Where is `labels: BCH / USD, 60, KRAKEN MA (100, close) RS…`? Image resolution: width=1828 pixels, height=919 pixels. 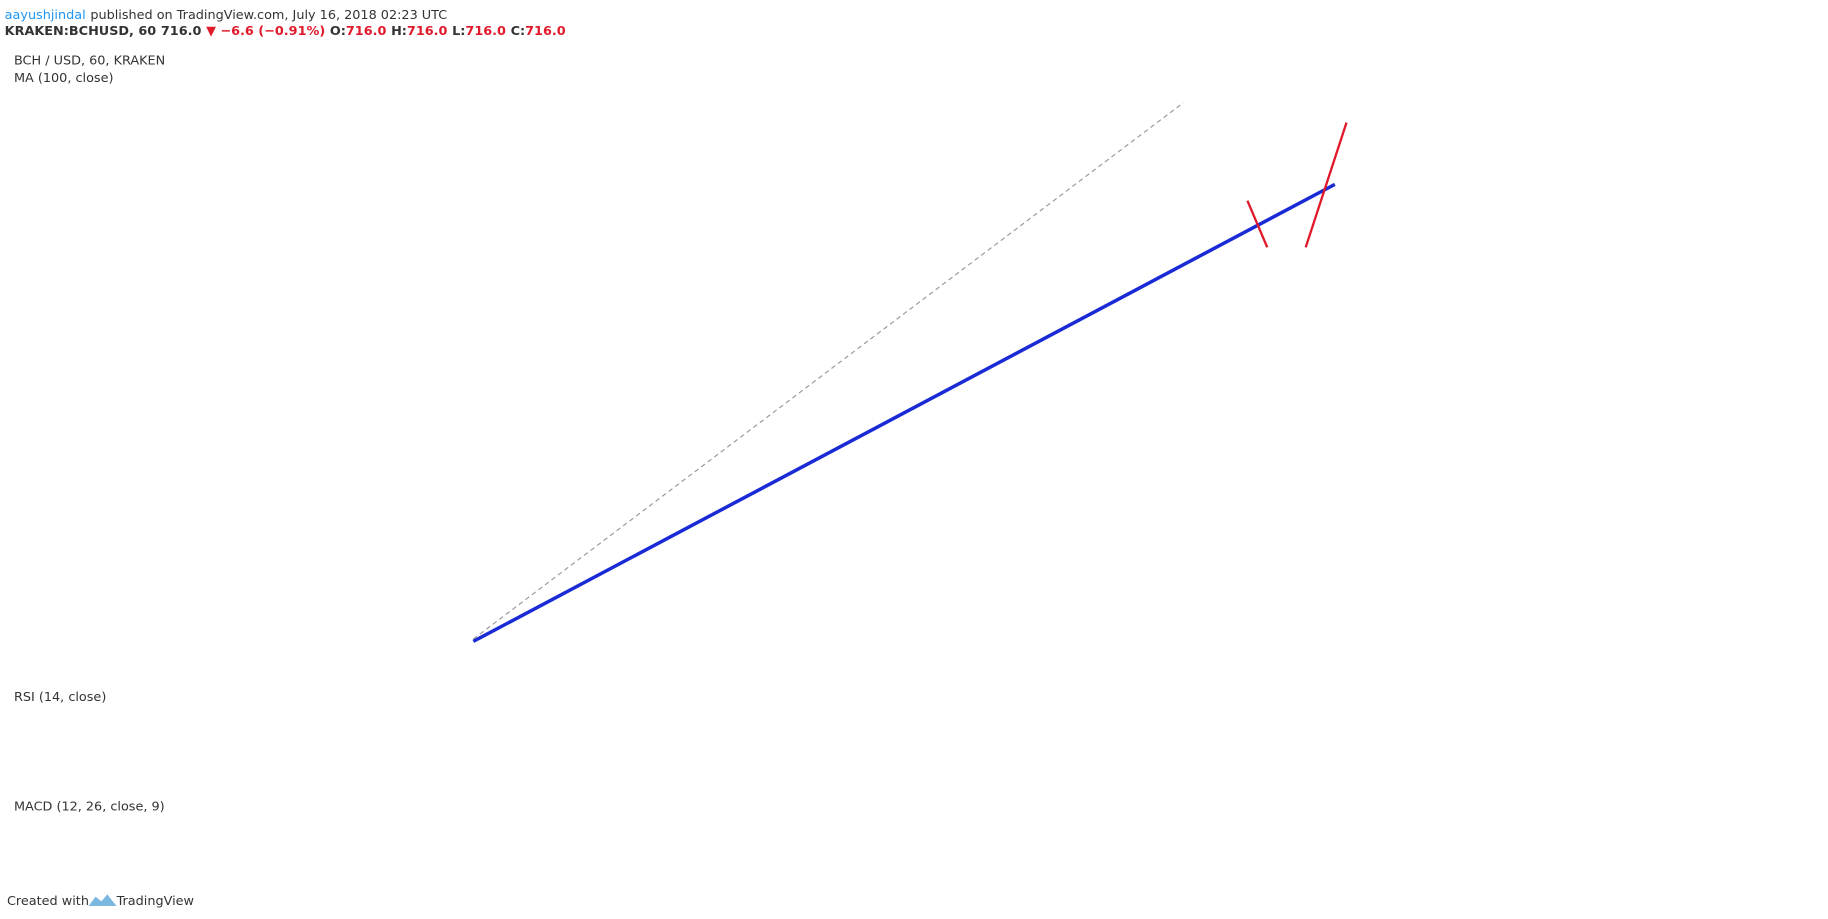
labels: BCH / USD, 60, KRAKEN MA (100, close) RS… is located at coordinates (89, 433).